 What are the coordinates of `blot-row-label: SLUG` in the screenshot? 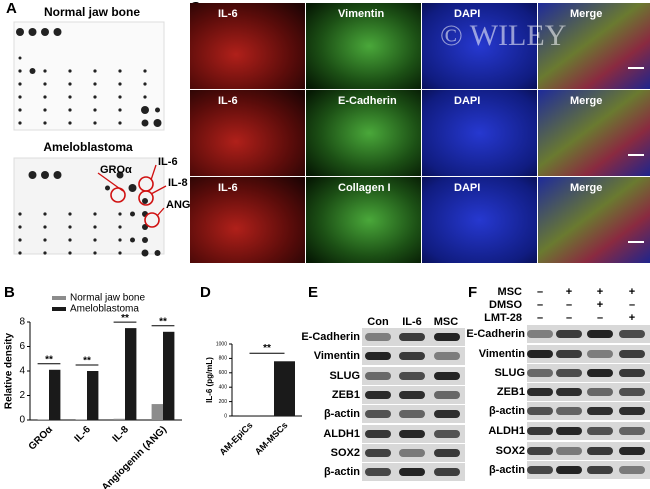 It's located at (509, 373).